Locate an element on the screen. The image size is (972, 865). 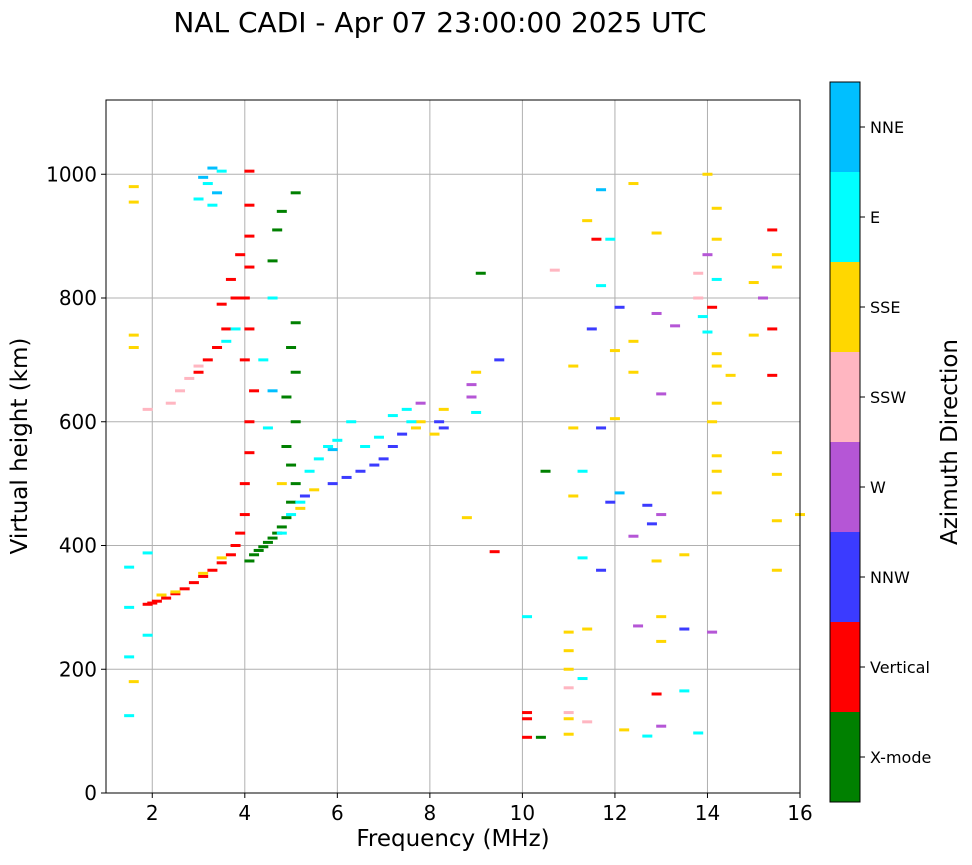
colorbar-tick-label: NNW is located at coordinates (890, 577).